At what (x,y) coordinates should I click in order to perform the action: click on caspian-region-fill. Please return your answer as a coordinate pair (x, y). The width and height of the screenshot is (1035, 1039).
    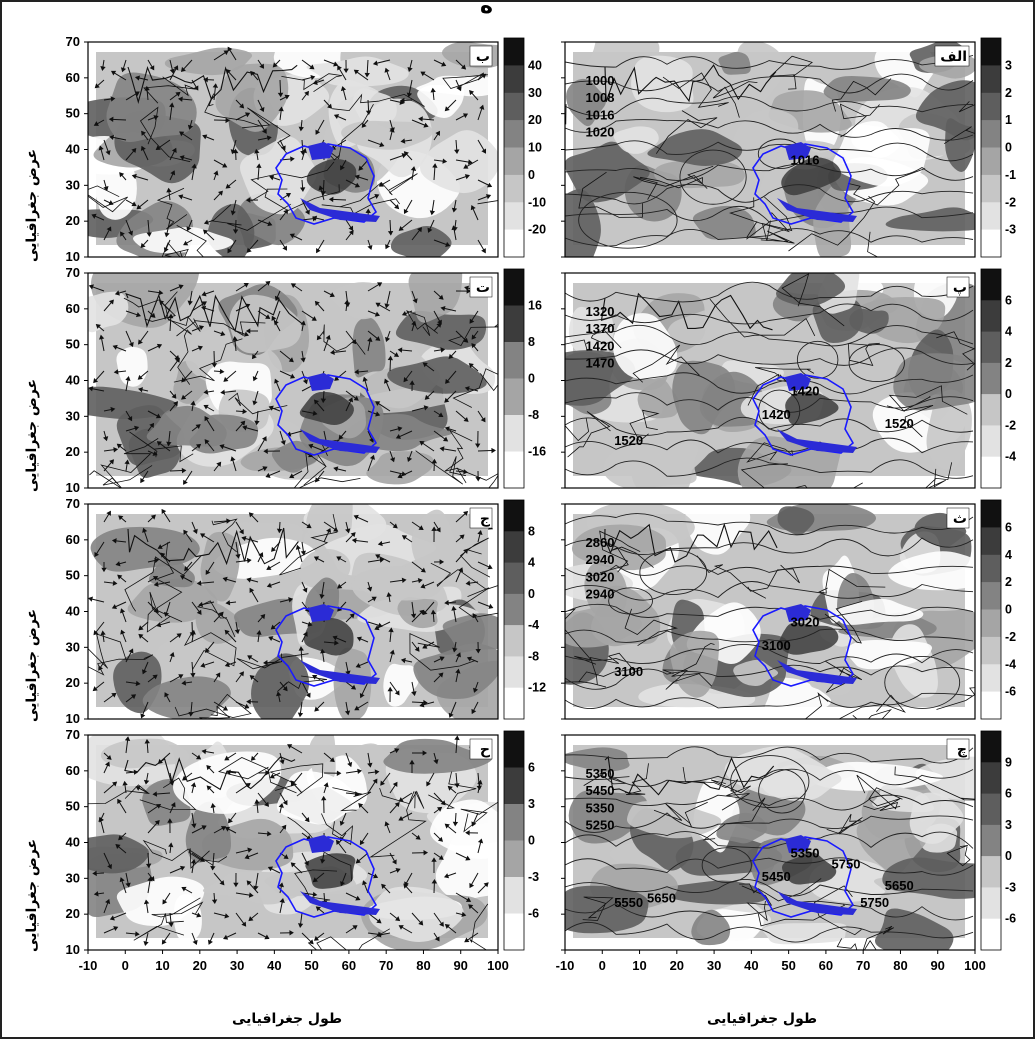
    Looking at the image, I should click on (321, 382).